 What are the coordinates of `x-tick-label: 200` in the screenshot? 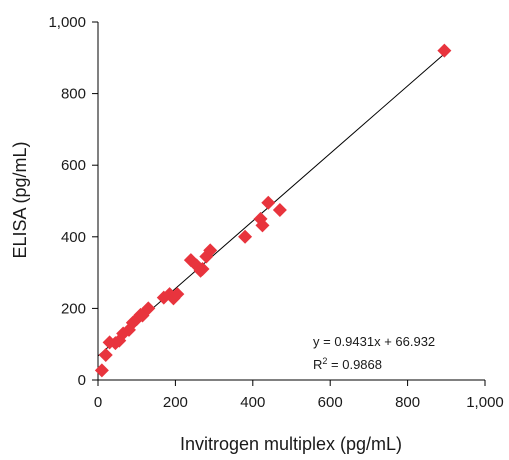 It's located at (175, 402).